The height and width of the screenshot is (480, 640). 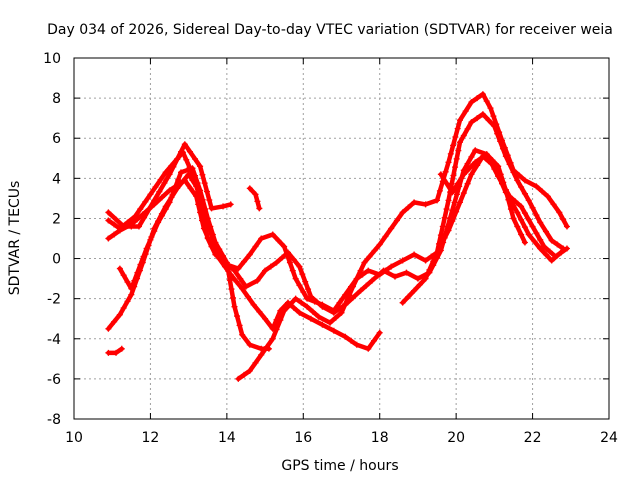 What do you see at coordinates (303, 438) in the screenshot?
I see `x-tick-label: 16` at bounding box center [303, 438].